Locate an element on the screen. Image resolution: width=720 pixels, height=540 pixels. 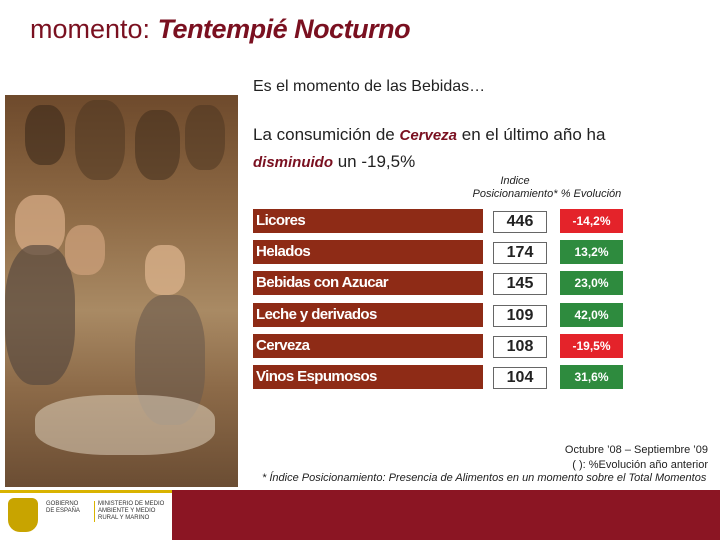
category-label: Helados is located at coordinates (283, 252).